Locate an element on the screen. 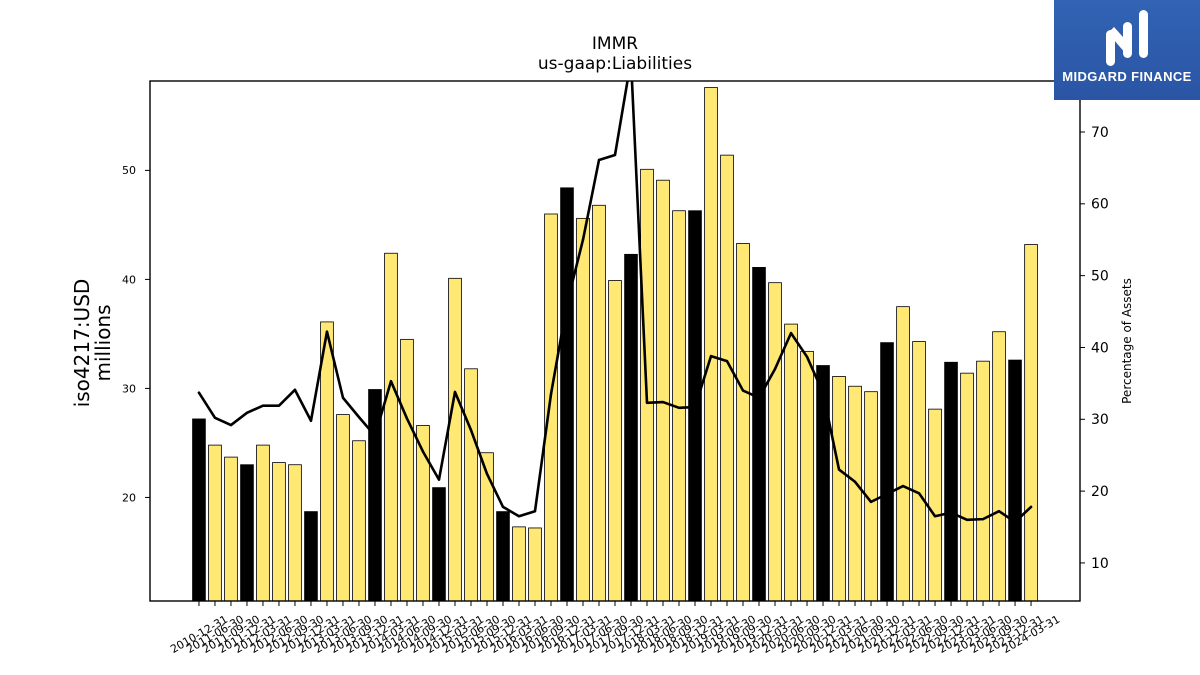 The width and height of the screenshot is (1200, 675). y-tick-label: 40 is located at coordinates (129, 279).